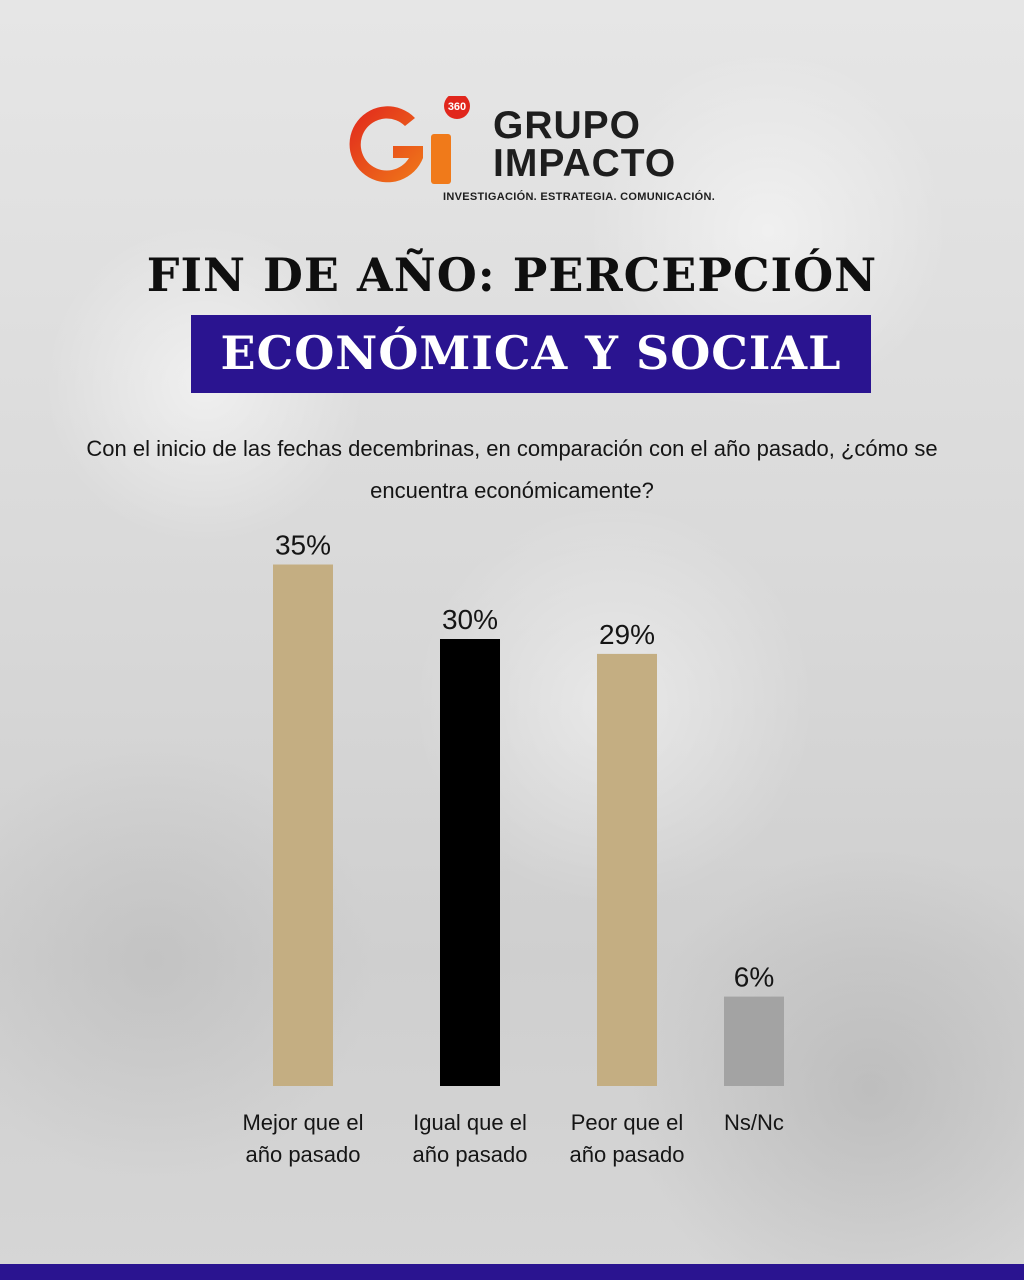  Describe the element at coordinates (627, 634) in the screenshot. I see `data-label-3: 29%` at that location.